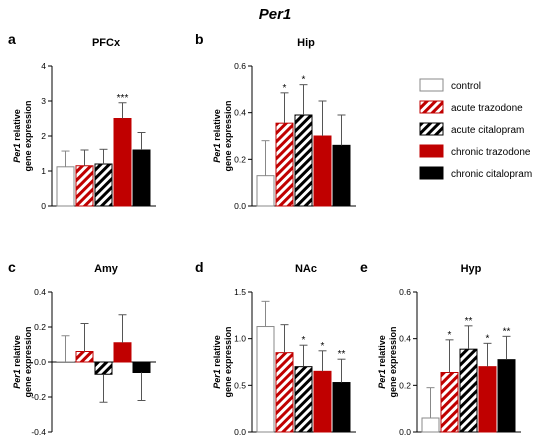 Image resolution: width=550 pixels, height=441 pixels. Describe the element at coordinates (306, 43) in the screenshot. I see `panel-title: Hip` at that location.